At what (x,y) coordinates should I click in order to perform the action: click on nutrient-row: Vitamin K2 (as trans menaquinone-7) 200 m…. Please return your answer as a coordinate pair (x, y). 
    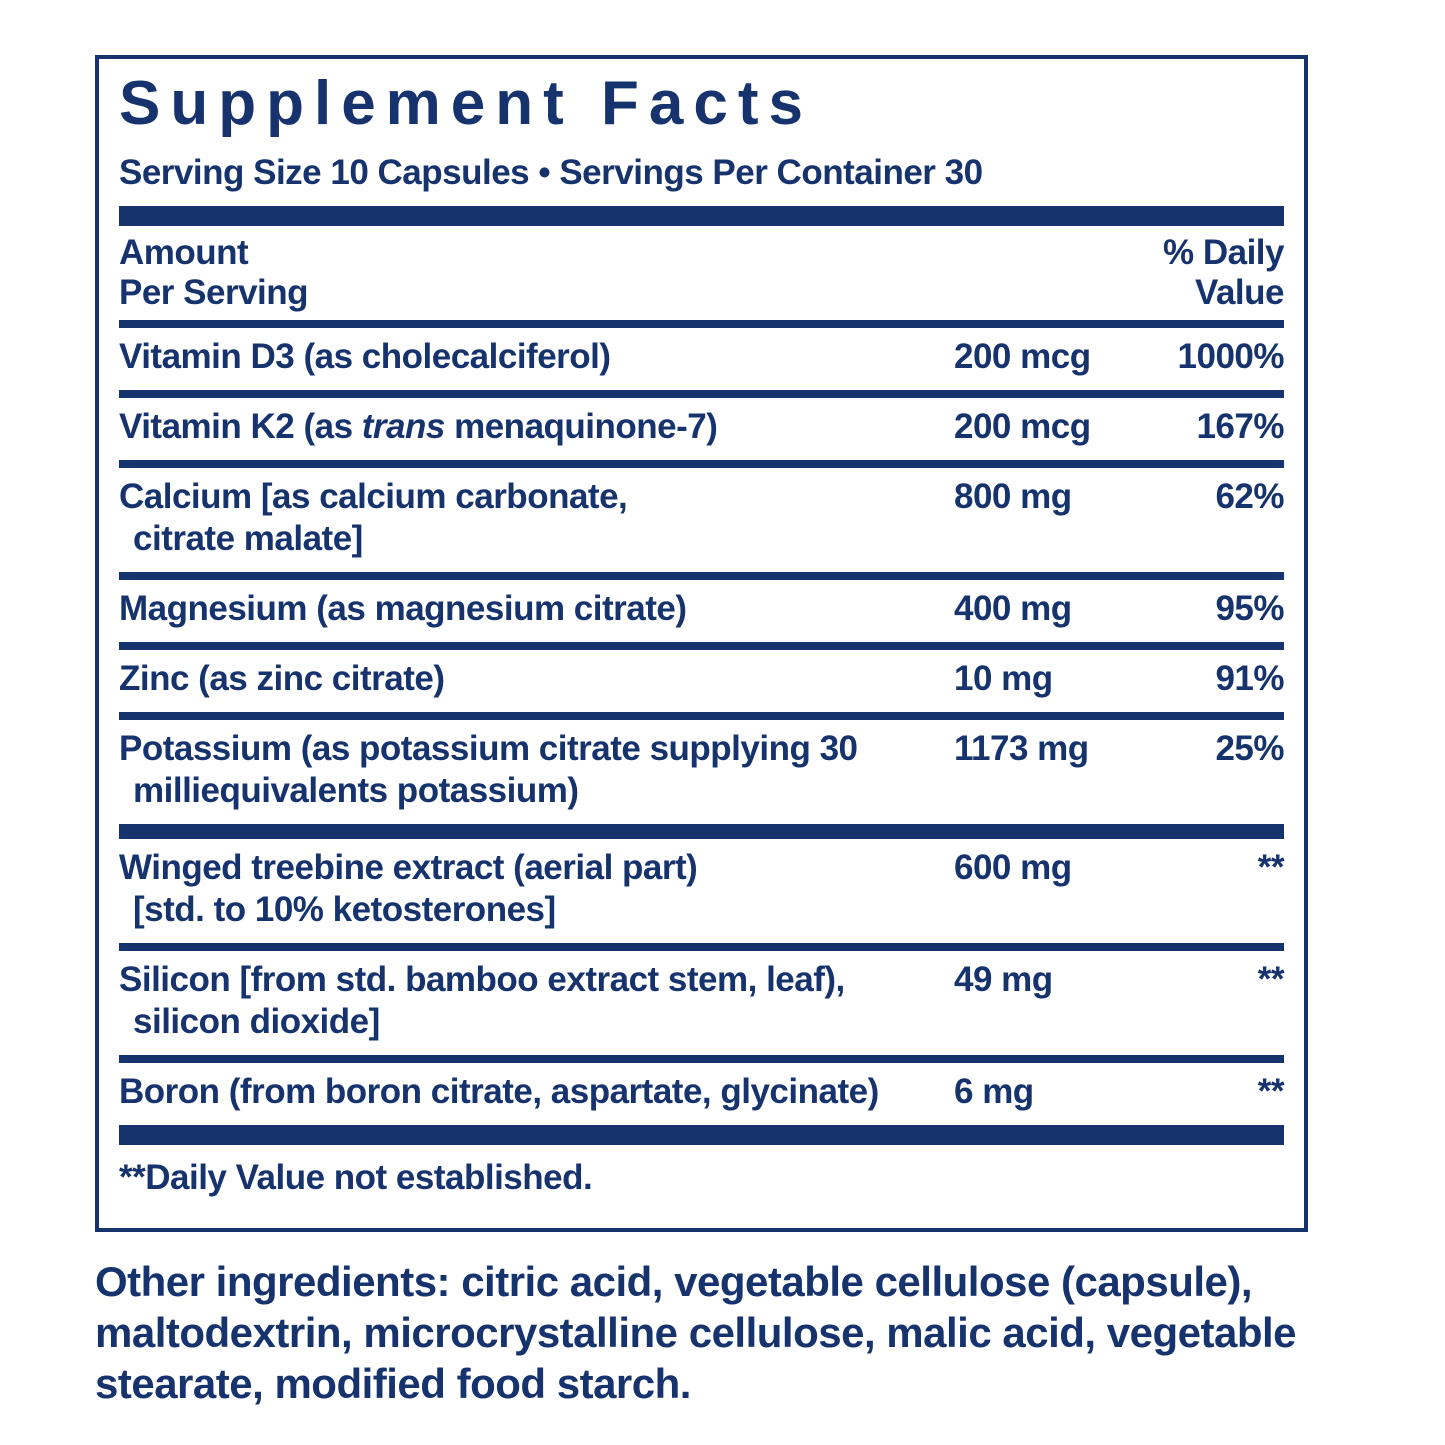
    Looking at the image, I should click on (702, 429).